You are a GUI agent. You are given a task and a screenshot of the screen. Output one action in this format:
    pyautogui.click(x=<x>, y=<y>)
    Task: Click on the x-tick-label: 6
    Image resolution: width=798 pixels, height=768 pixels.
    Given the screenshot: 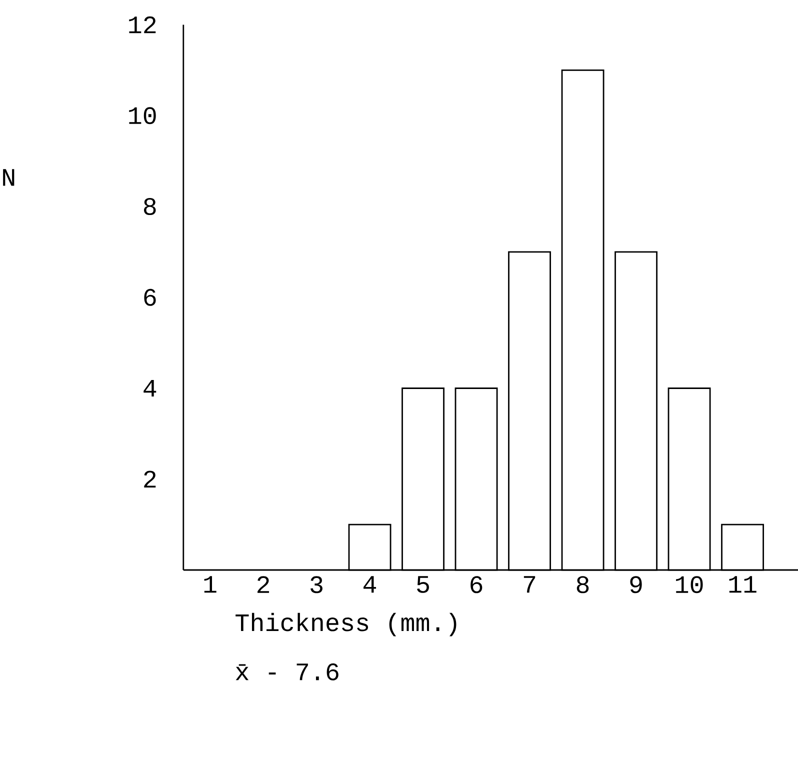 What is the action you would take?
    pyautogui.click(x=476, y=585)
    